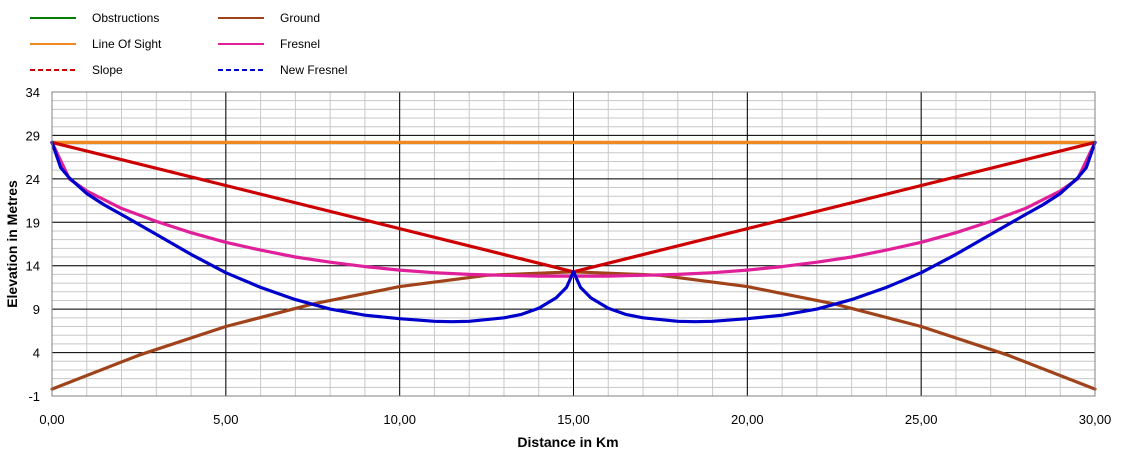  Describe the element at coordinates (399, 419) in the screenshot. I see `x-tick-label: 10,00` at that location.